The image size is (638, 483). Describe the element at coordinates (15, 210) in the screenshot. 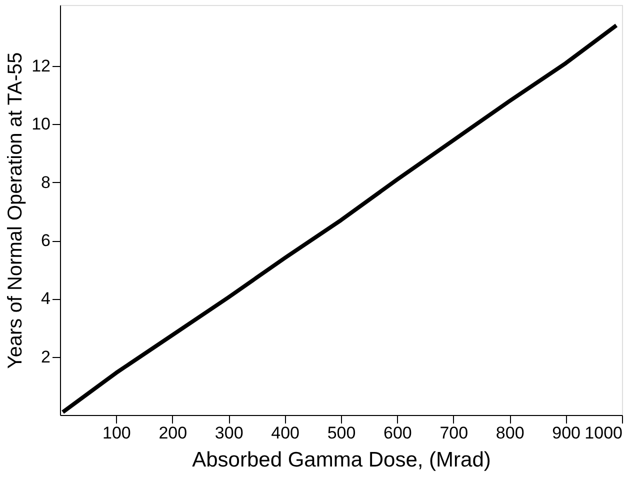

I see `y-axis-title: Years of Normal Operation at TA-55` at that location.